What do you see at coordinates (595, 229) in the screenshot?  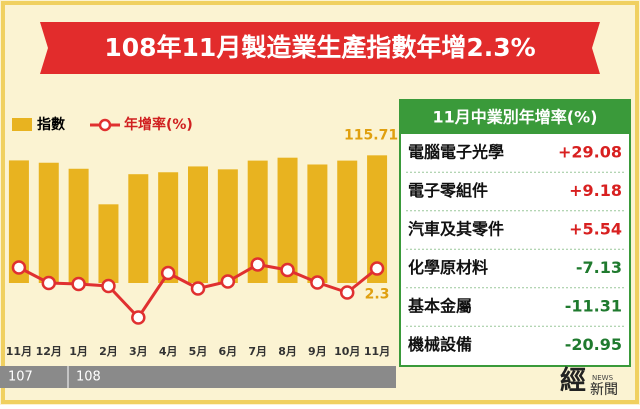 I see `row-value: +5.54` at bounding box center [595, 229].